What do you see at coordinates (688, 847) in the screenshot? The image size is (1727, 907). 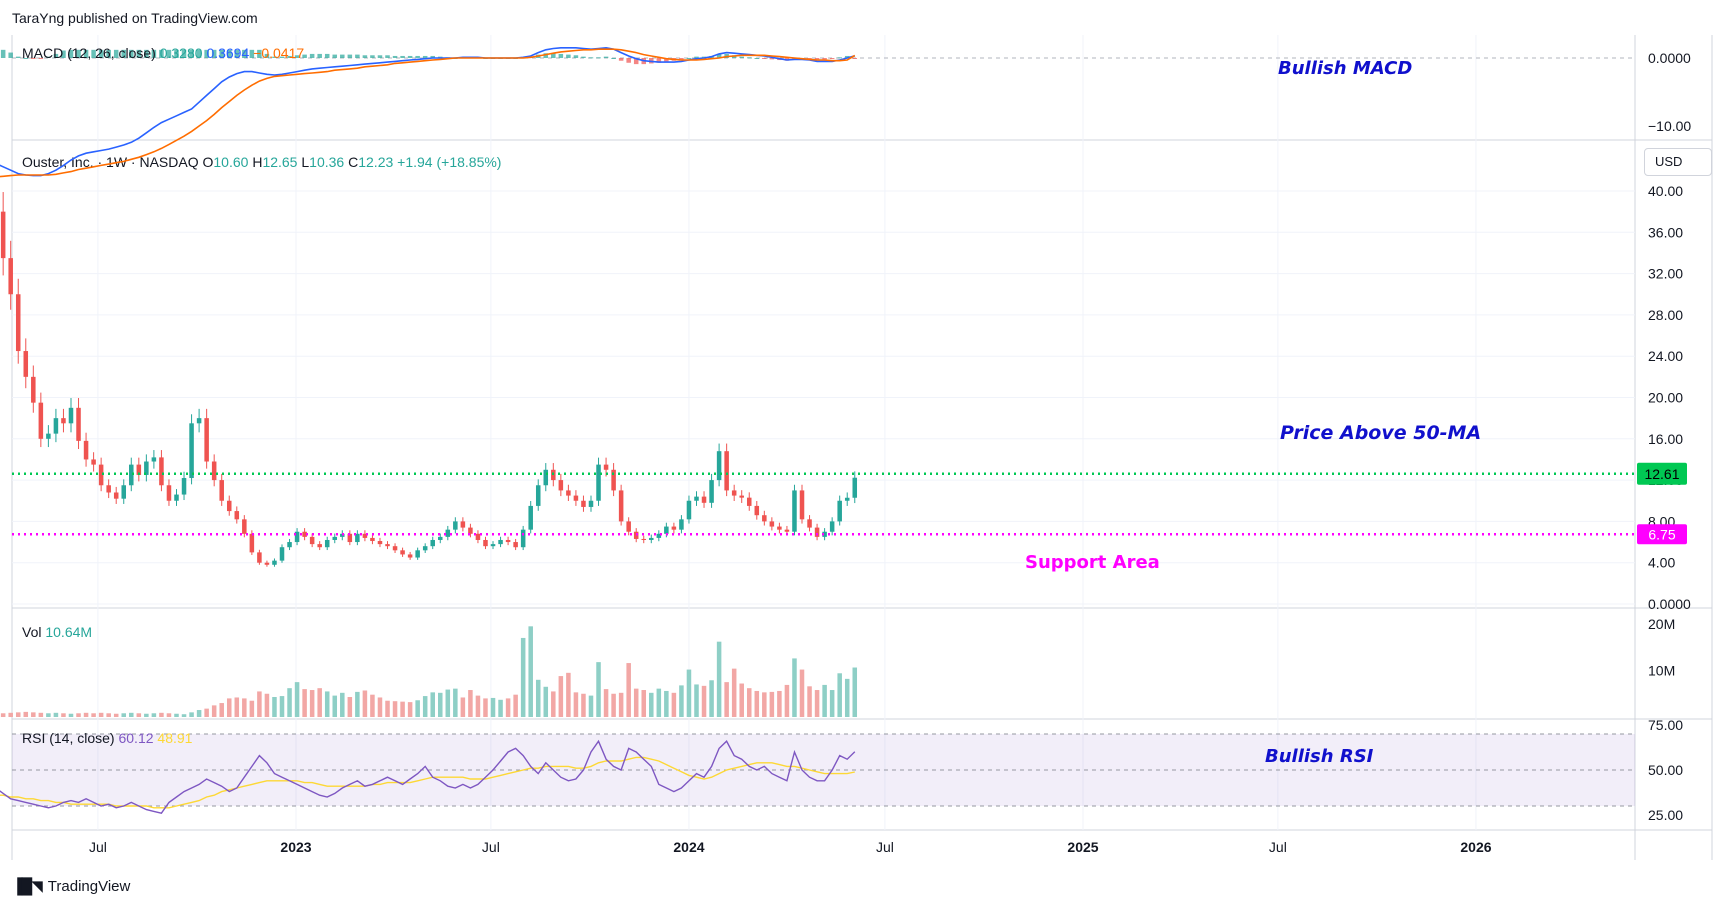 I see `time-tick-label: 2024` at bounding box center [688, 847].